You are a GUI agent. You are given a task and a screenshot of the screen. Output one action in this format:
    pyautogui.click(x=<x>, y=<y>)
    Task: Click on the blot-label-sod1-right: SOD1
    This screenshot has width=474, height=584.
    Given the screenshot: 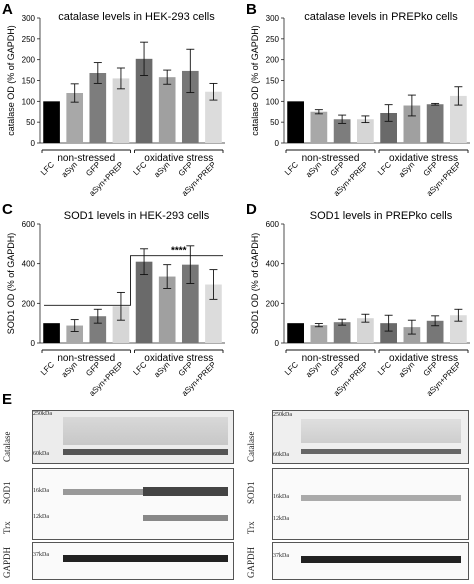 What is the action you would take?
    pyautogui.click(x=251, y=492)
    